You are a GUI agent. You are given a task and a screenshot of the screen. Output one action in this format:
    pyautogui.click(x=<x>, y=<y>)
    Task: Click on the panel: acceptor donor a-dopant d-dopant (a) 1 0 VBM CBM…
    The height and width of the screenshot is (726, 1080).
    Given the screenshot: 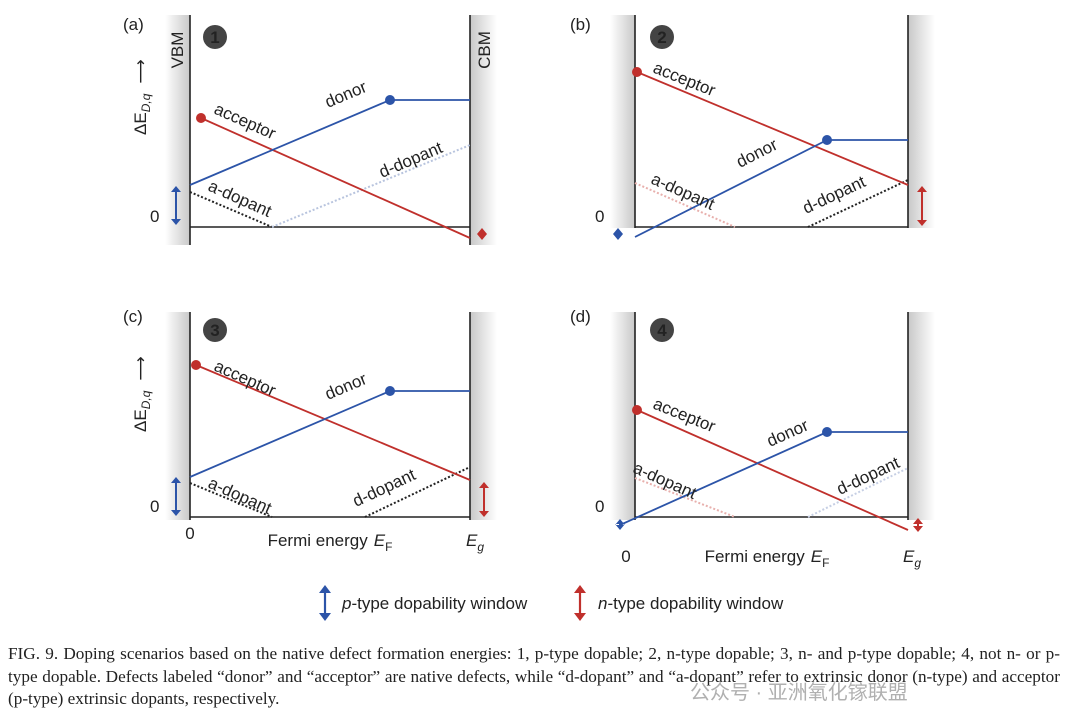 What is the action you would take?
    pyautogui.click(x=310, y=130)
    